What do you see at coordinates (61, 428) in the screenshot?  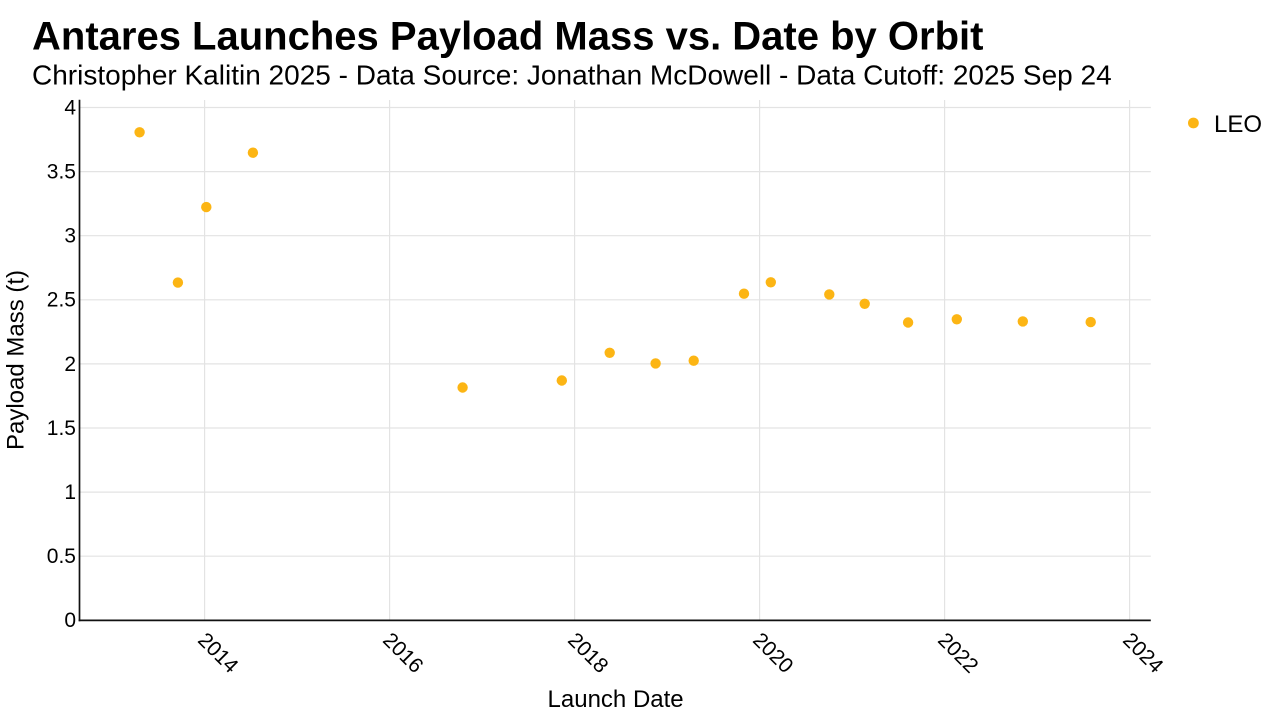 I see `svg-text: 1.5` at bounding box center [61, 428].